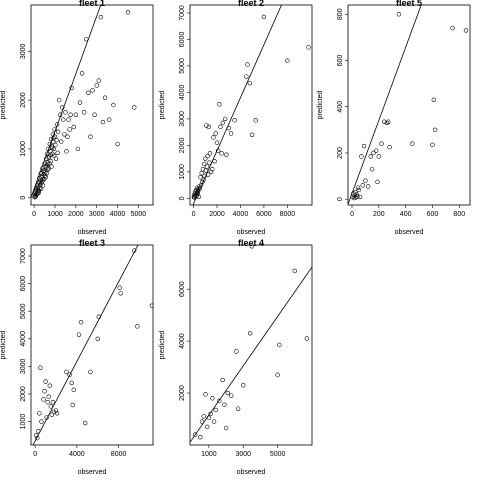 The image size is (480, 480). I want to click on plot-frame, so click(92, 105).